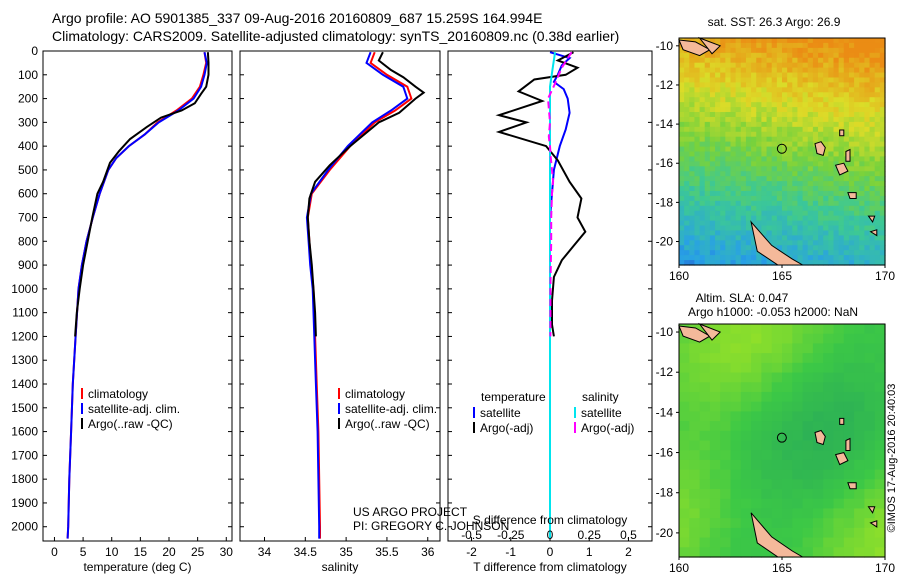 The image size is (900, 580). Describe the element at coordinates (24, 360) in the screenshot. I see `y-tick-label: 1300` at that location.